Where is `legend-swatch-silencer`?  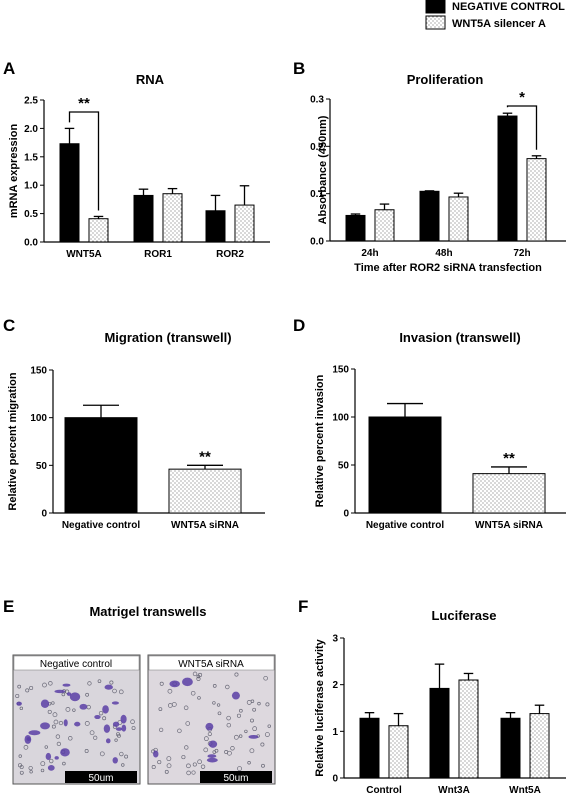 legend-swatch-silencer is located at coordinates (435, 22).